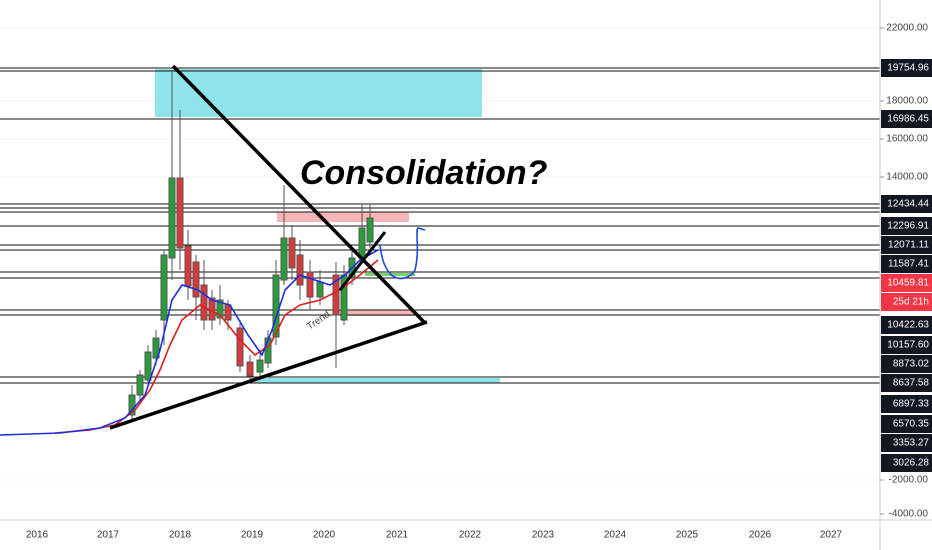 The image size is (932, 550). Describe the element at coordinates (687, 535) in the screenshot. I see `time-label: 2025` at that location.